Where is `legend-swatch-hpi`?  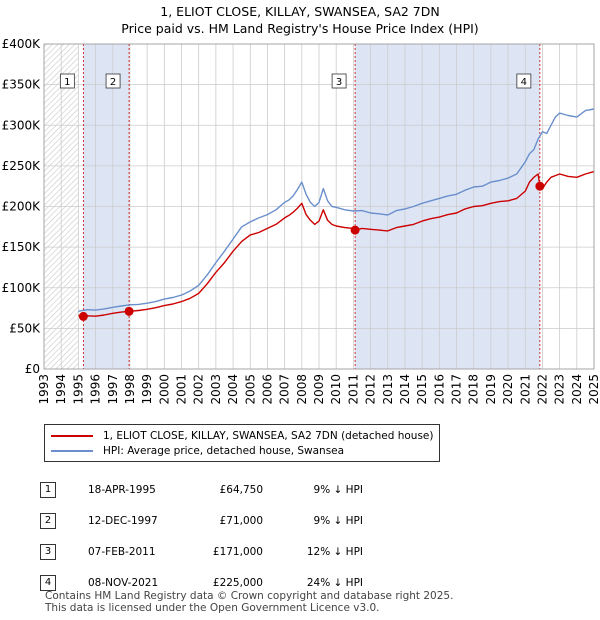 legend-swatch-hpi is located at coordinates (72, 451).